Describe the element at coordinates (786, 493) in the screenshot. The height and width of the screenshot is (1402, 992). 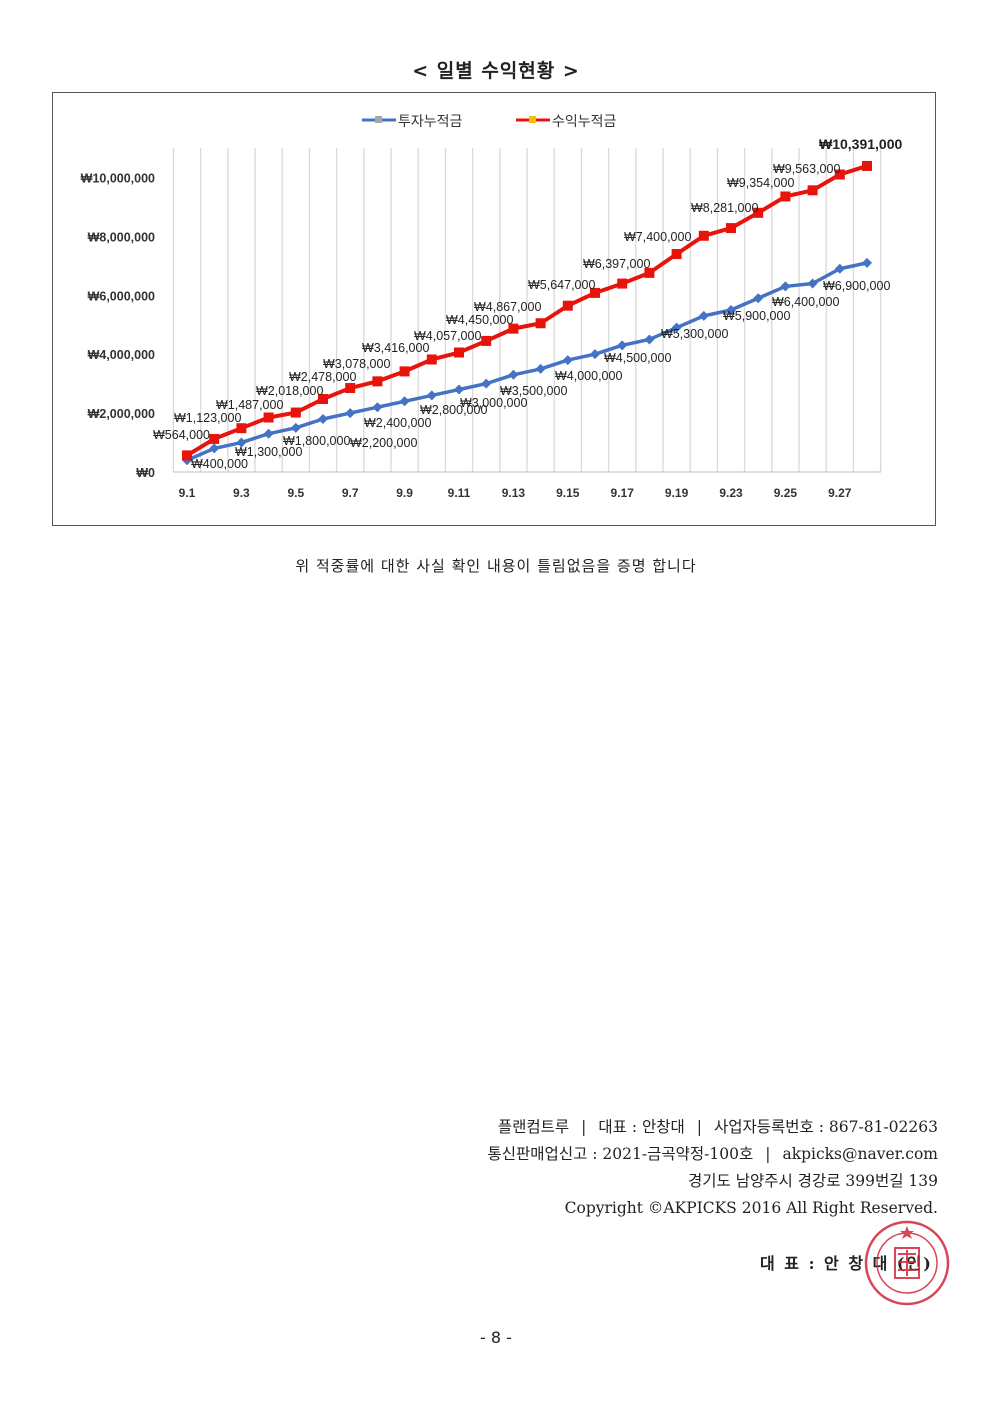
I see `x-tick-label: 9.25` at that location.